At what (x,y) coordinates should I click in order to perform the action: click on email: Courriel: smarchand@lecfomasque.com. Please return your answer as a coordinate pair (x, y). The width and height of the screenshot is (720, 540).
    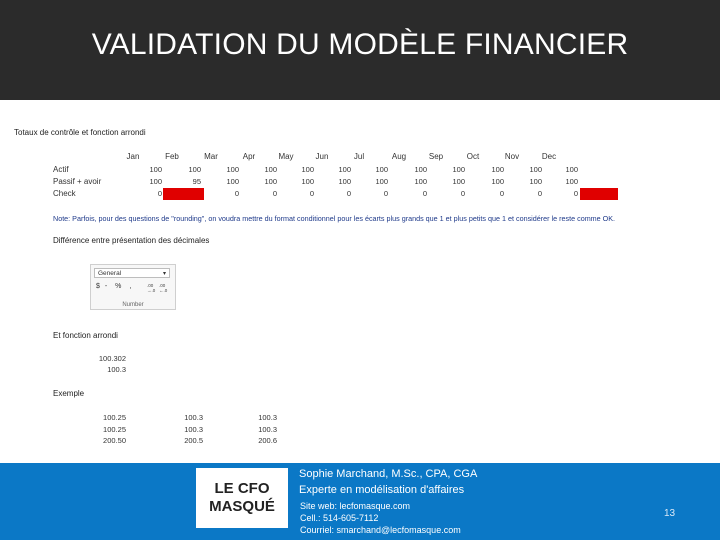
    Looking at the image, I should click on (380, 530).